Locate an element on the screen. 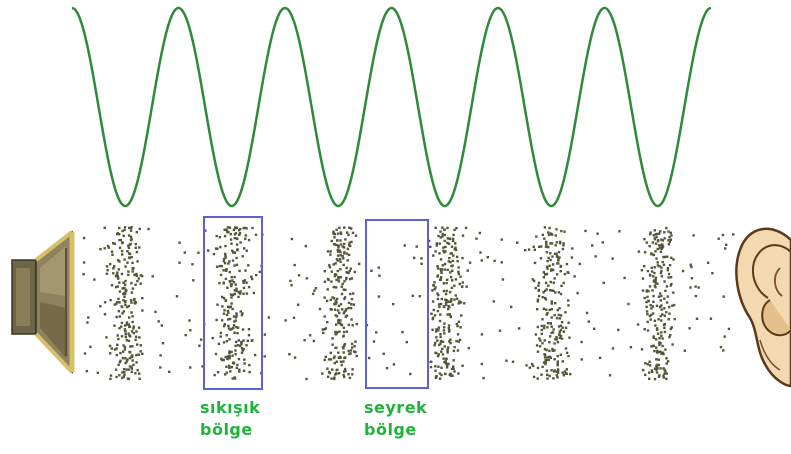 The width and height of the screenshot is (791, 454). rarefaction-label-line1: seyrek is located at coordinates (396, 407).